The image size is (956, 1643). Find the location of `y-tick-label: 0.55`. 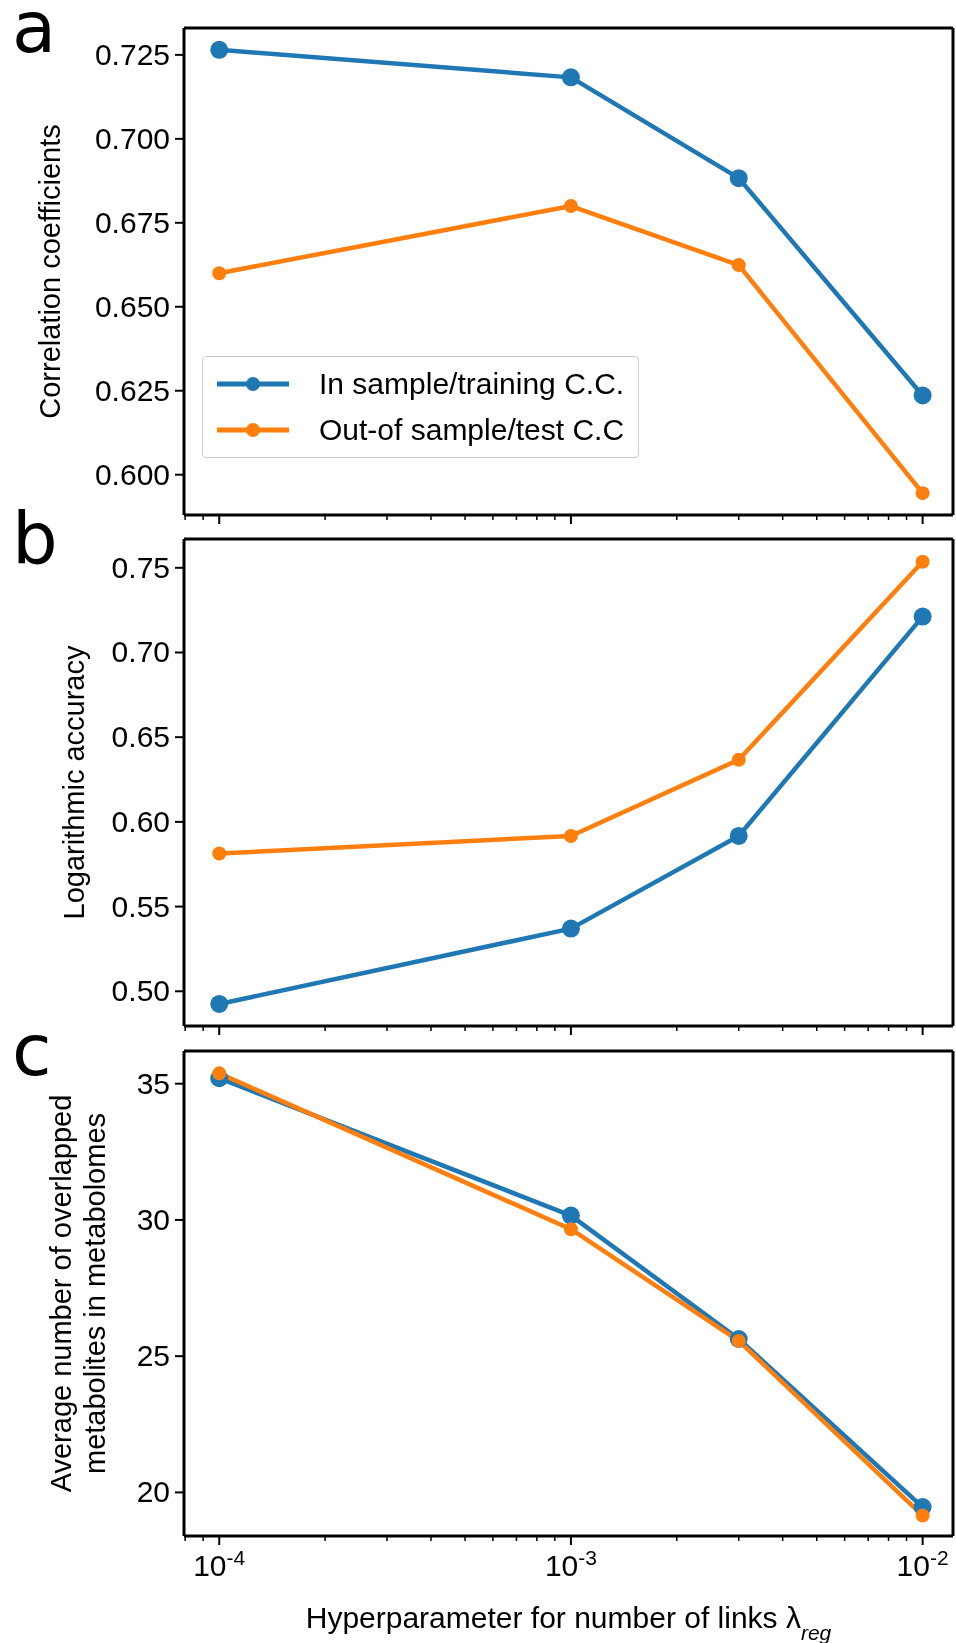

y-tick-label: 0.55 is located at coordinates (140, 906).